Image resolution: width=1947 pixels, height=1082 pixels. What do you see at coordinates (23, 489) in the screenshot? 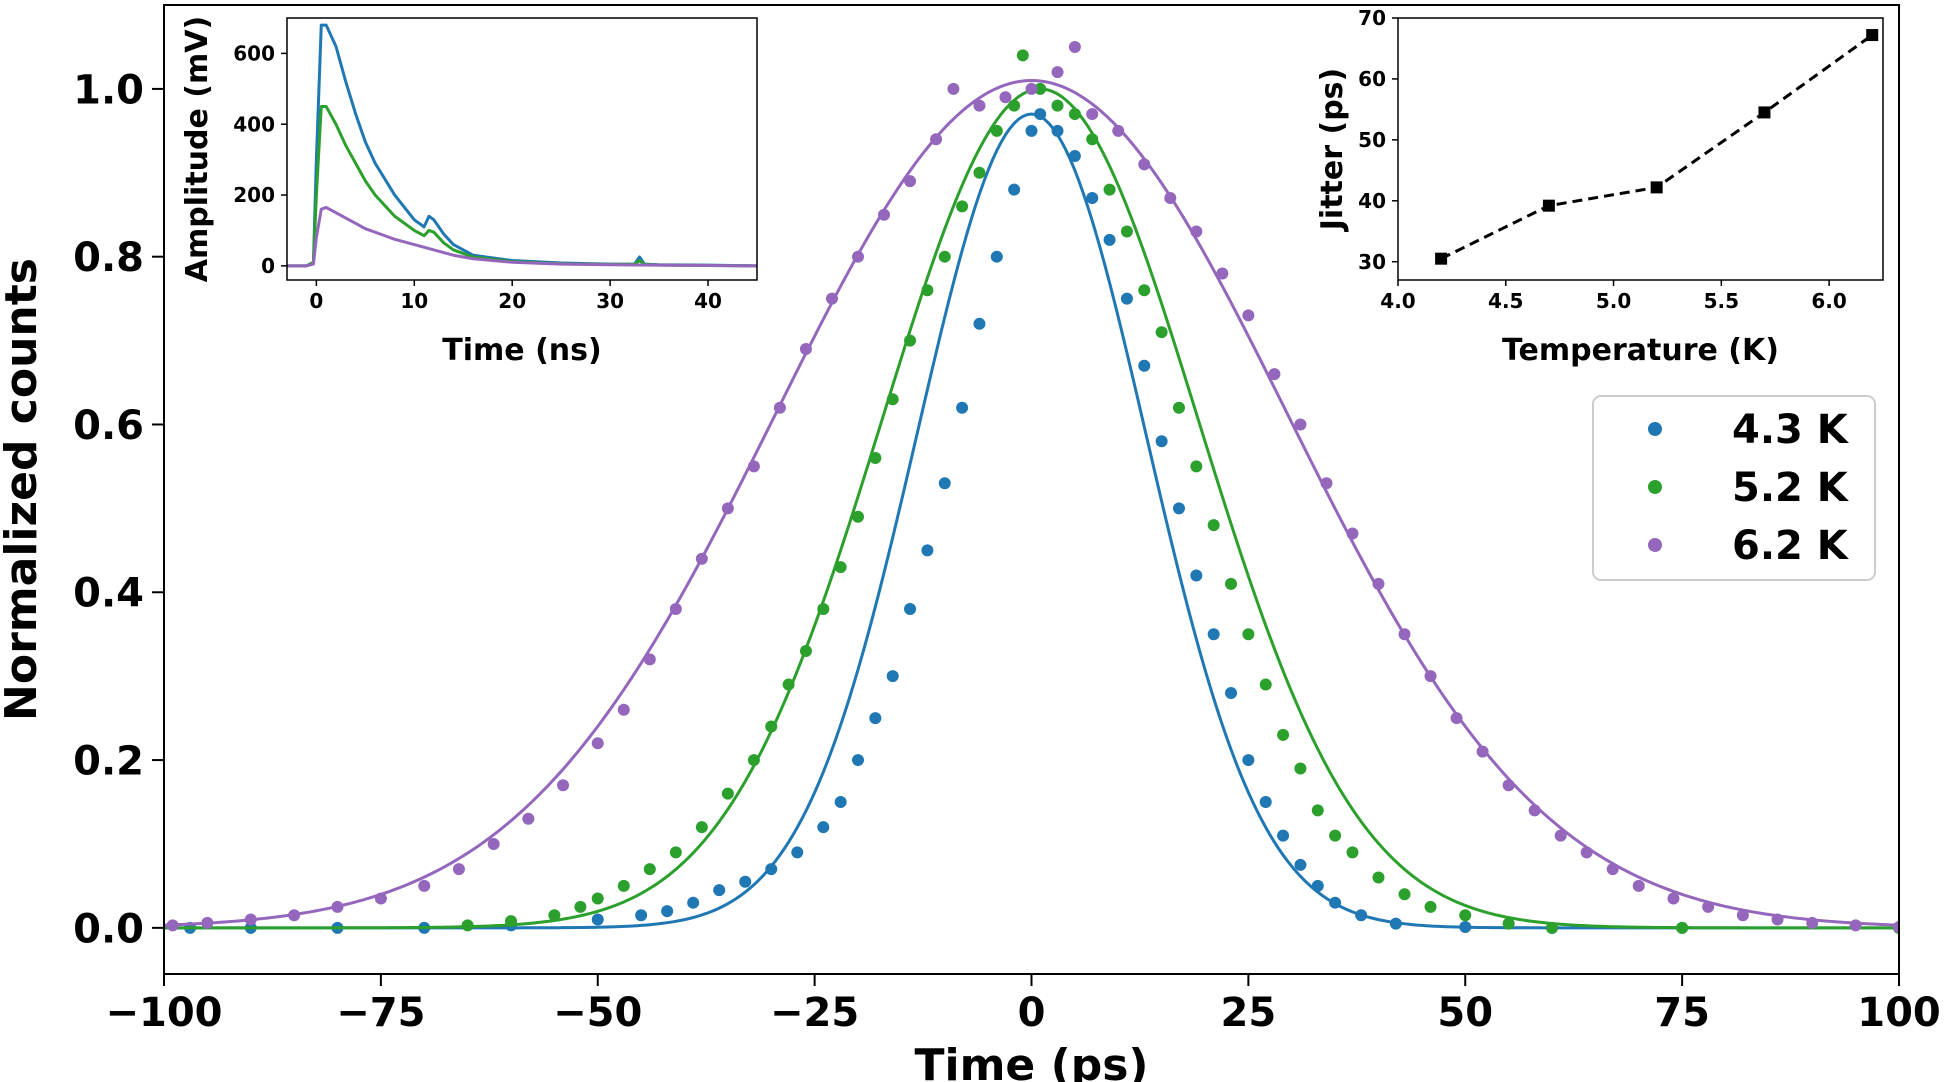
I see `y-axis-label: Normalized counts` at bounding box center [23, 489].